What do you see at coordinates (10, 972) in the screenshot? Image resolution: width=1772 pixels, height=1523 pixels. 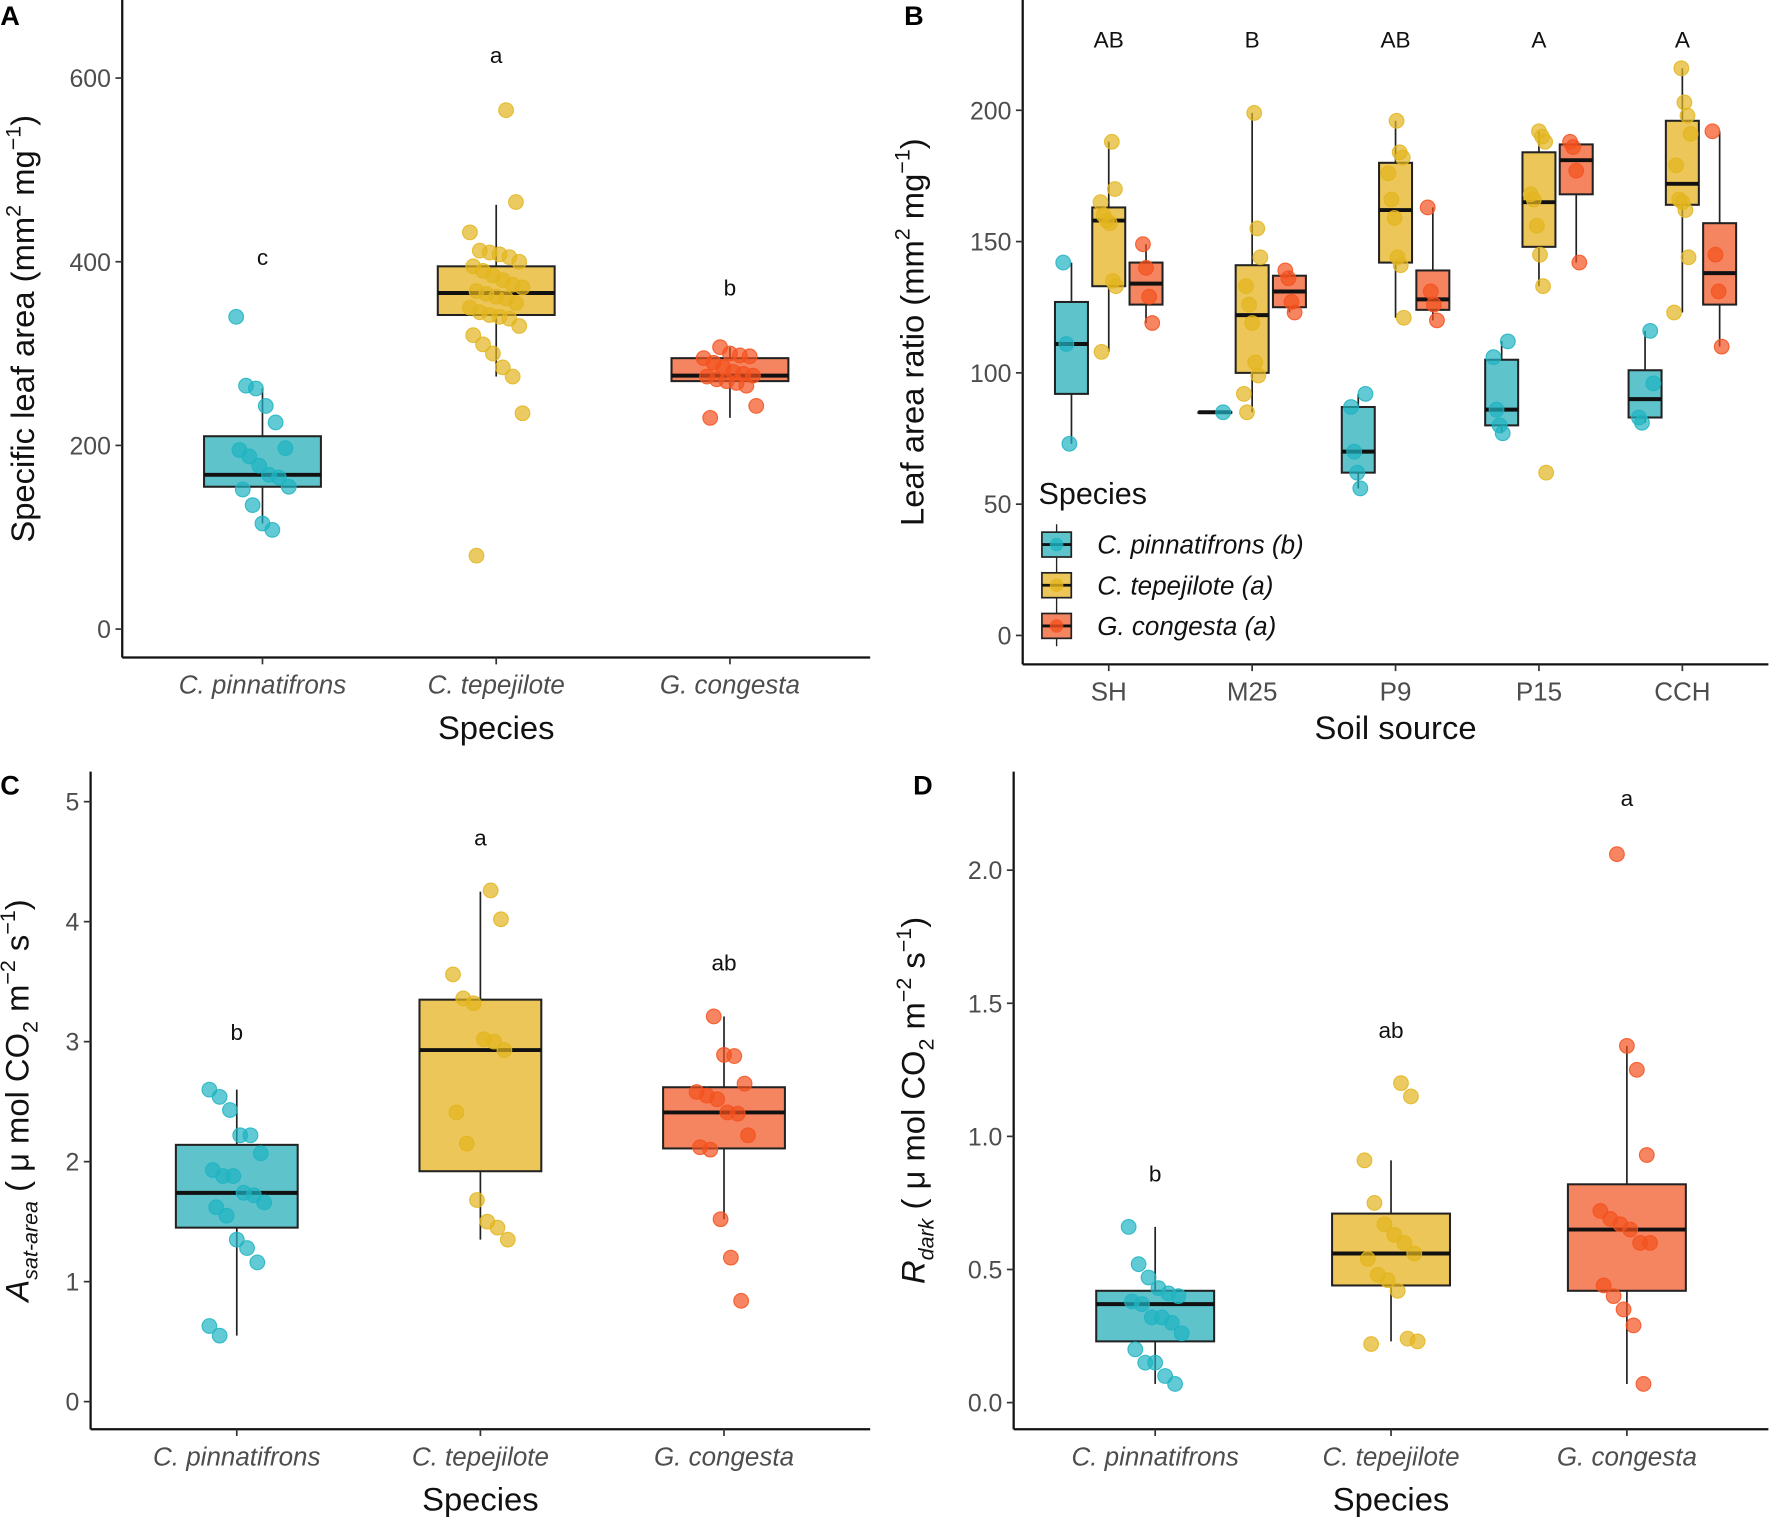 I see `y-axis-title-part: −2` at bounding box center [10, 972].